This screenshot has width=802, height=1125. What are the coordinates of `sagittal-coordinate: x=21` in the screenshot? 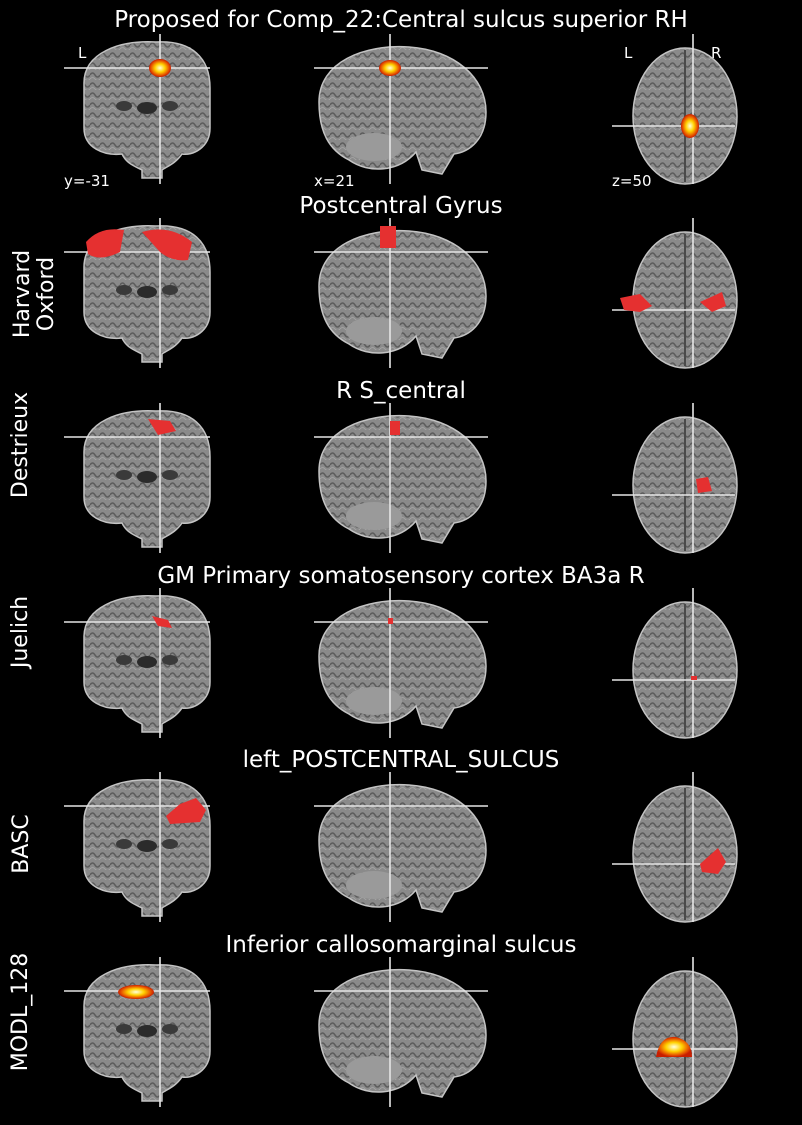 It's located at (334, 181).